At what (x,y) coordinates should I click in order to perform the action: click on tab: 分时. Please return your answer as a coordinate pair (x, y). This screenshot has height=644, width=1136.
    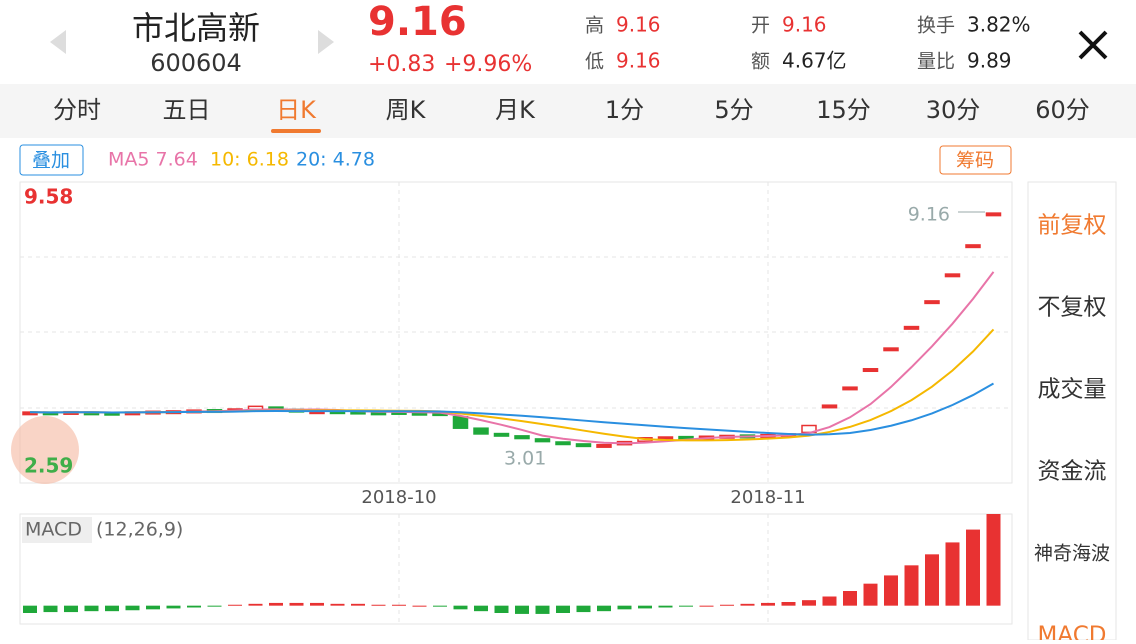
    Looking at the image, I should click on (77, 110).